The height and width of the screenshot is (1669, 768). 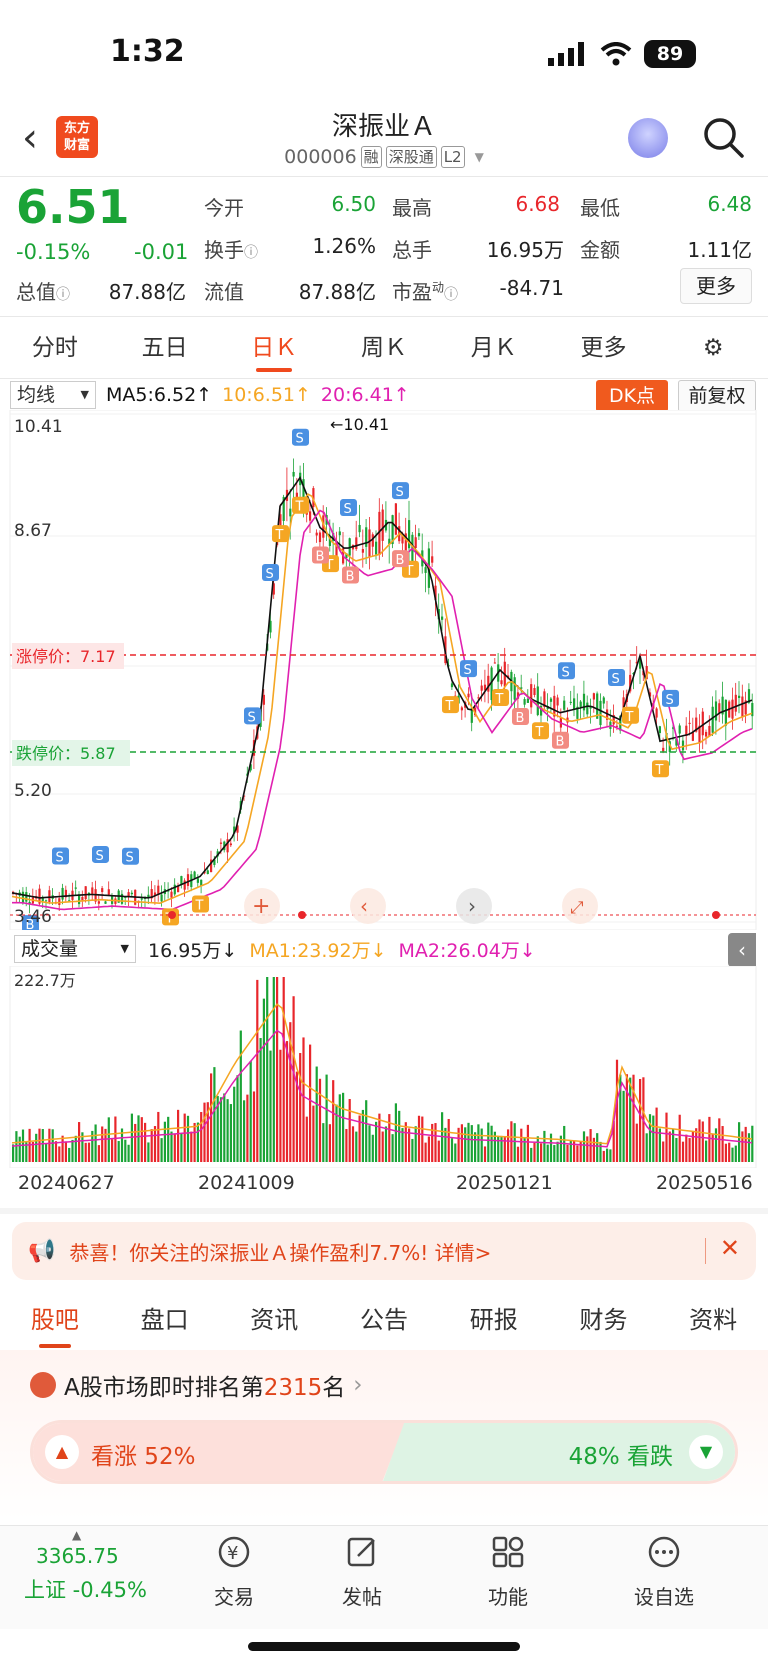 I want to click on profit-notice-banner: 📢 恭喜！你关注的深振业Ａ操作盈利7.7%! 详情> ✕, so click(x=384, y=1251).